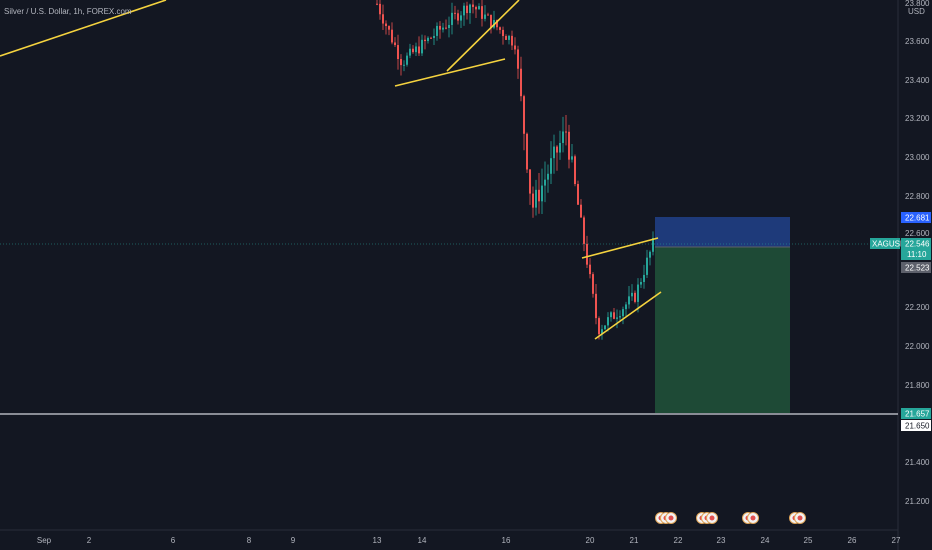 The image size is (932, 550). Describe the element at coordinates (917, 244) in the screenshot. I see `last-price-label: 22.546` at that location.